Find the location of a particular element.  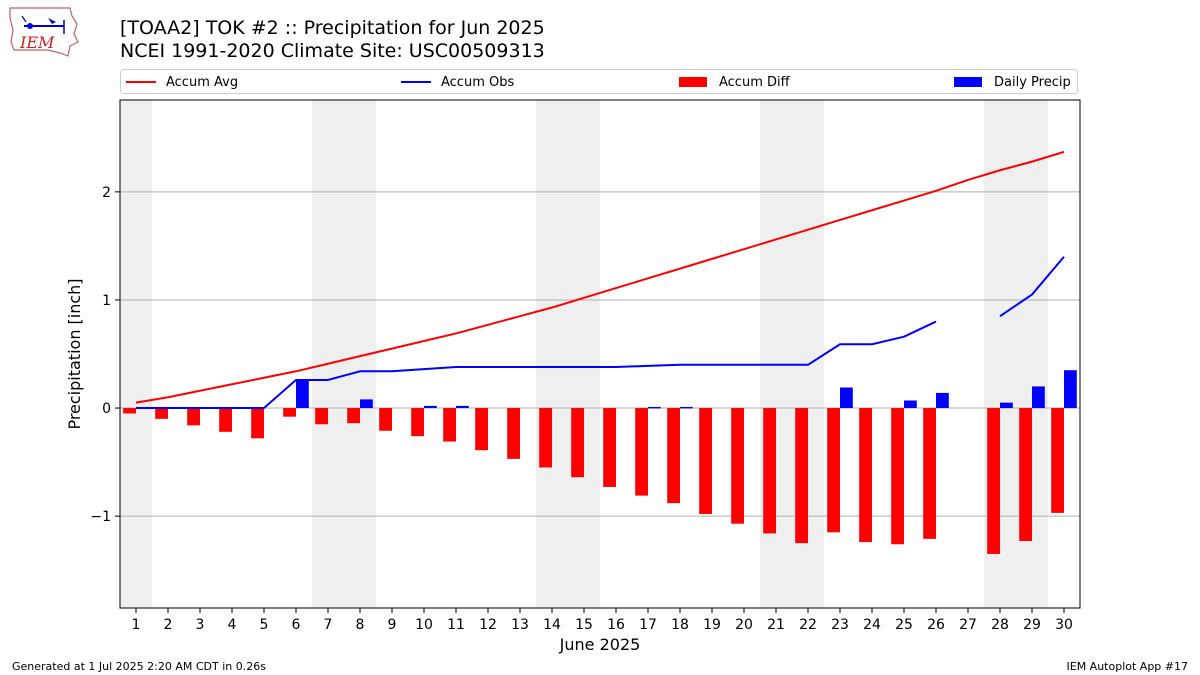

legend-item-daily-precip: Daily Precip is located at coordinates (1012, 82).